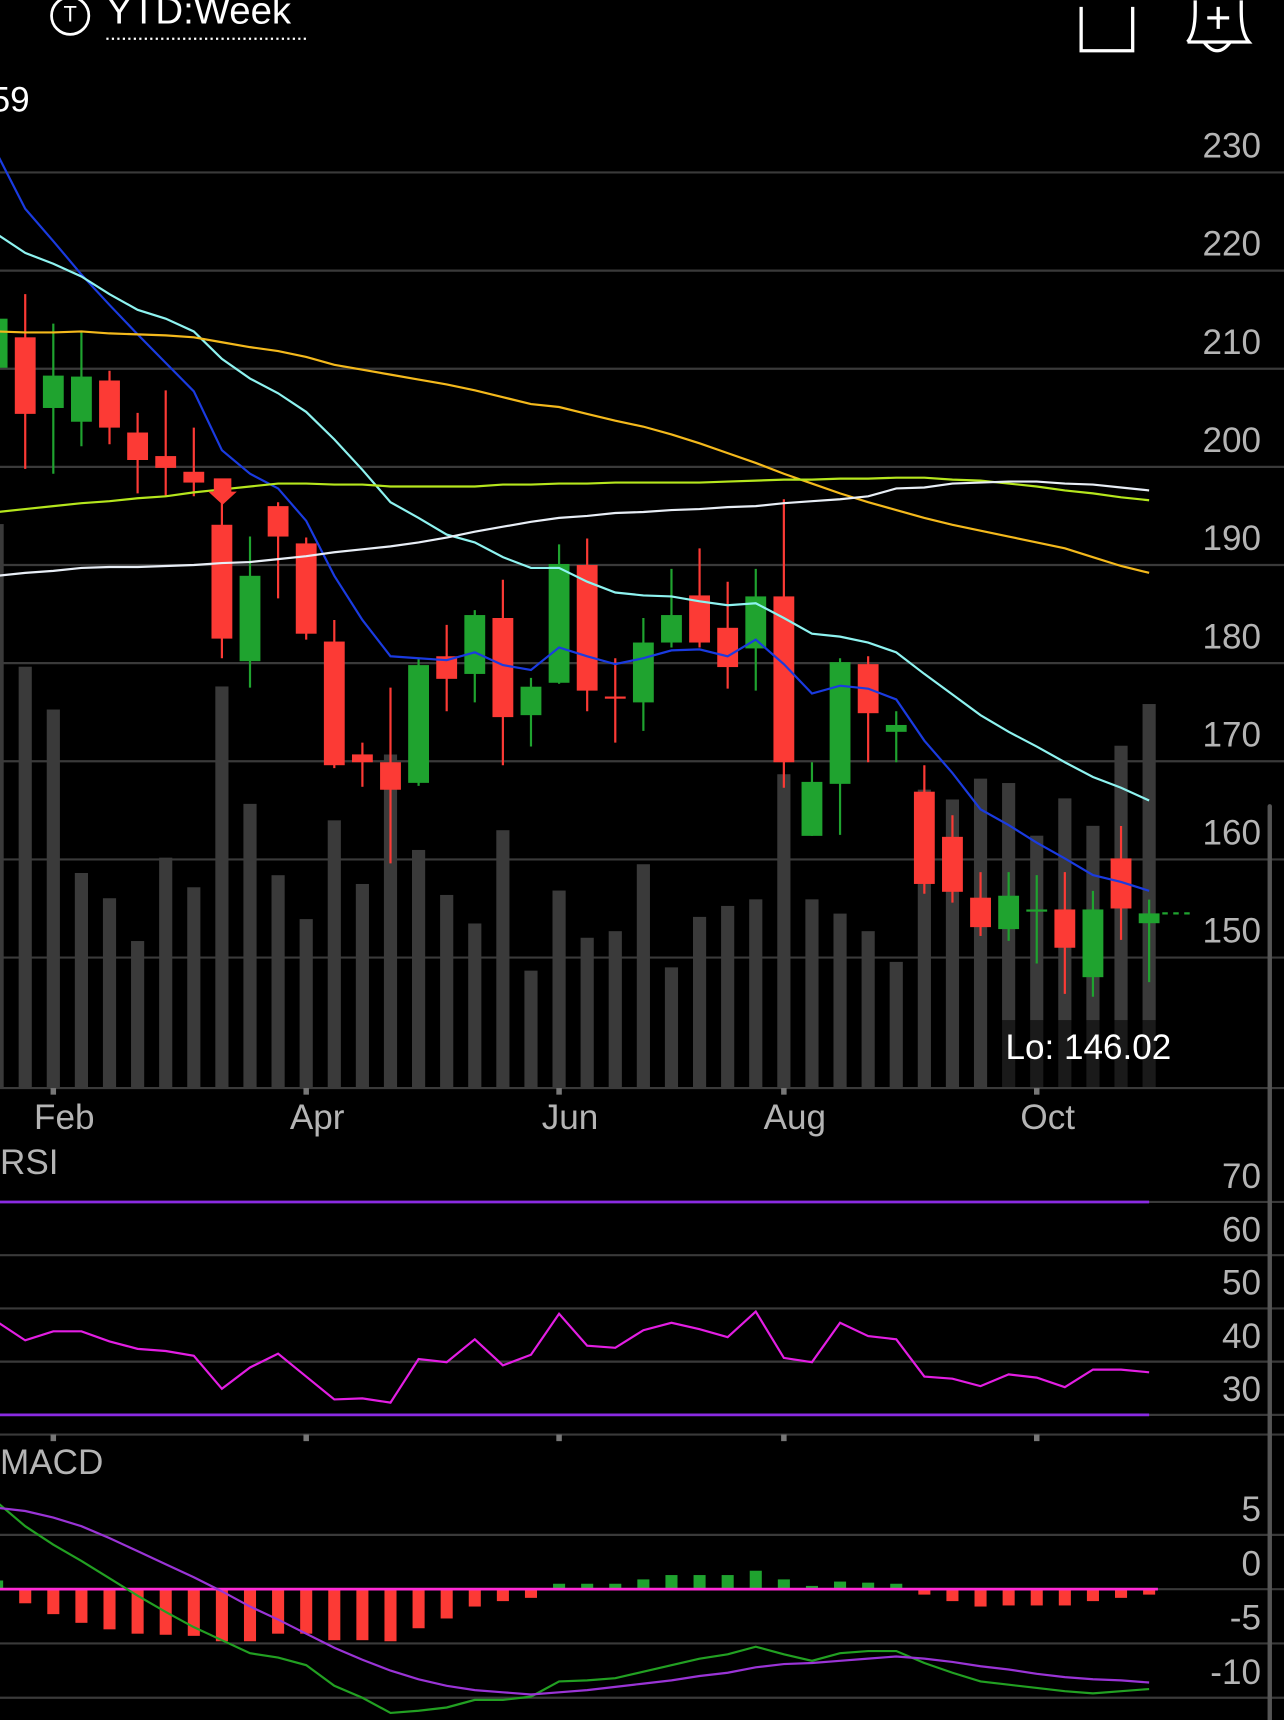 The width and height of the screenshot is (1284, 1720). What do you see at coordinates (51, 1462) in the screenshot?
I see `panel-title: MACD` at bounding box center [51, 1462].